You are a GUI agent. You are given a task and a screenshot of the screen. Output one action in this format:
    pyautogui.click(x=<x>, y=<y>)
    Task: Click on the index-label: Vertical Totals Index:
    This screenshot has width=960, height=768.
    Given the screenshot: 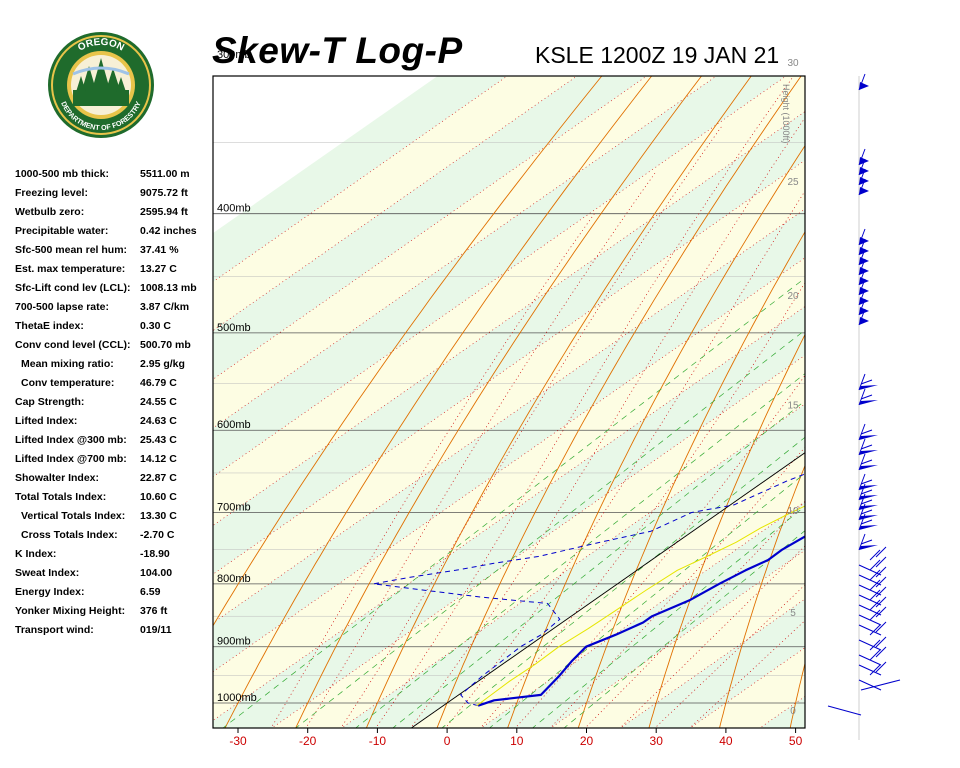 What is the action you would take?
    pyautogui.click(x=73, y=516)
    